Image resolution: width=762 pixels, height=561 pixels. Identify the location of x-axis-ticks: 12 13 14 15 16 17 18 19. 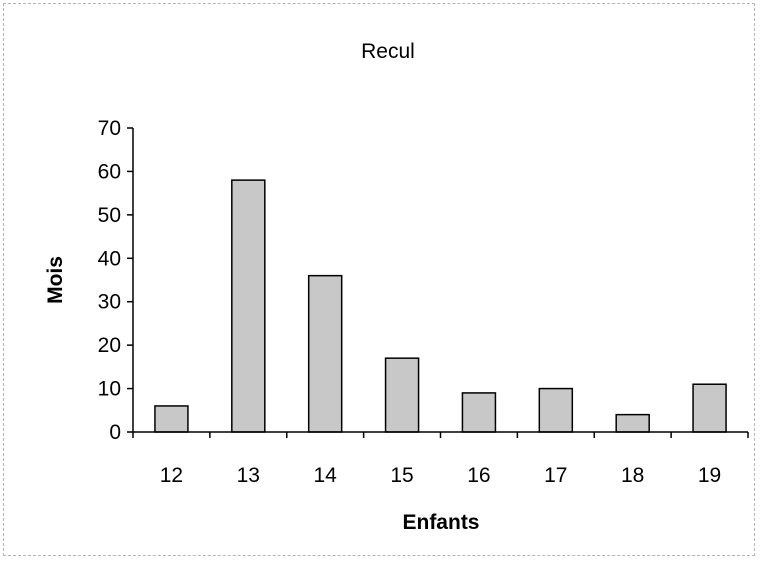
(440, 459).